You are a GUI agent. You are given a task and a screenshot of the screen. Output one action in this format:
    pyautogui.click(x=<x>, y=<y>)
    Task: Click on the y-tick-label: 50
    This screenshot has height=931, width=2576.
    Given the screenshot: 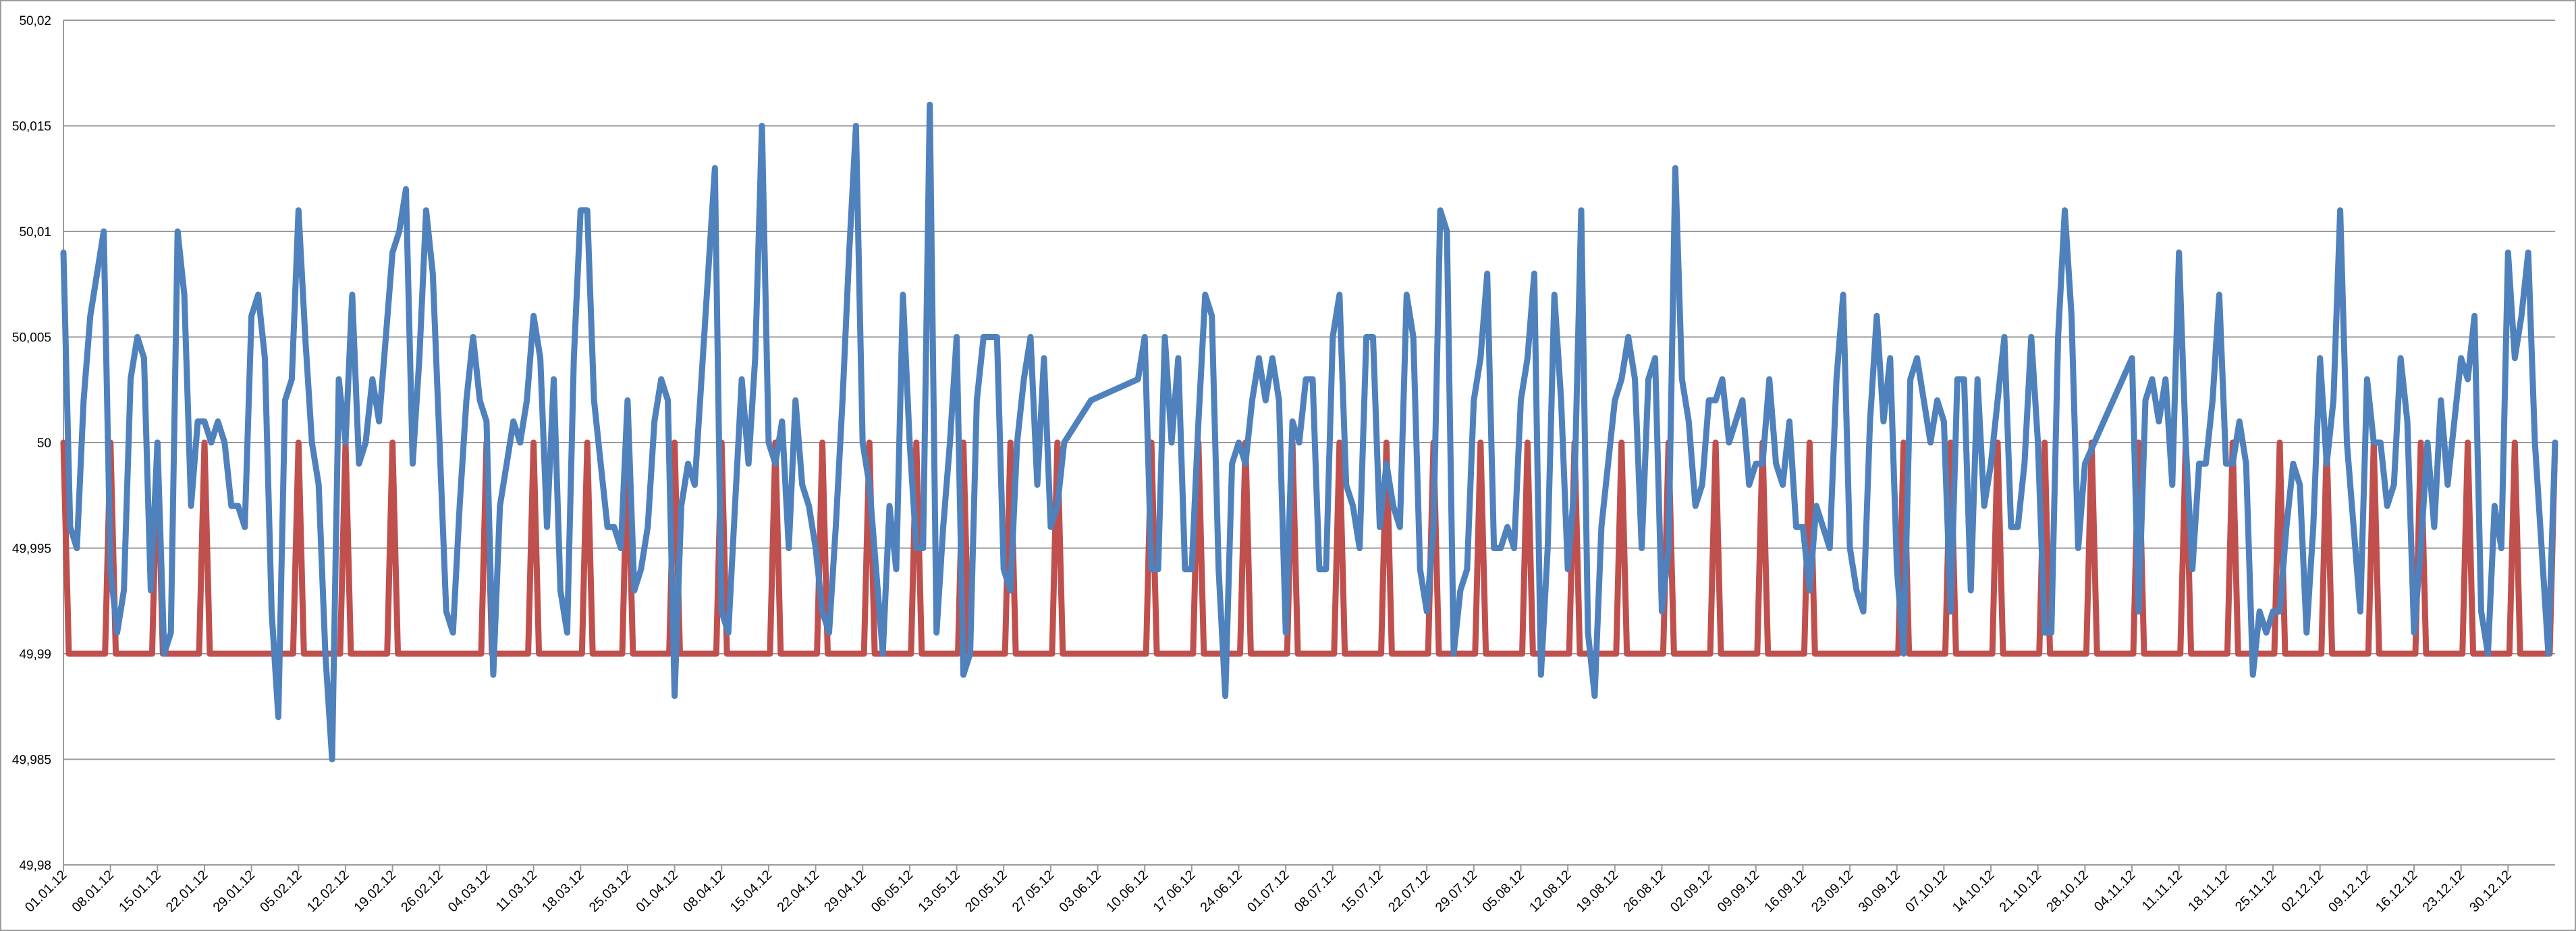 What is the action you would take?
    pyautogui.click(x=44, y=443)
    